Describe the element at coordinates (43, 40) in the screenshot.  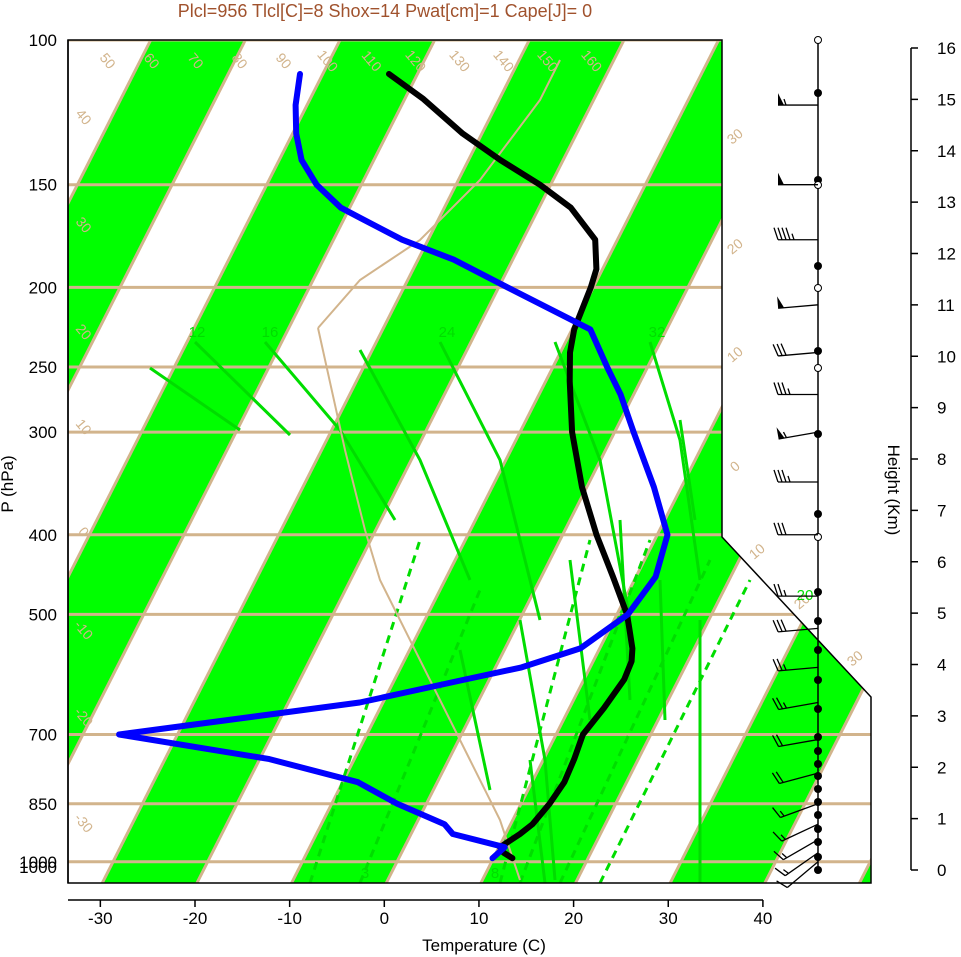
I see `pressure-tick-label: 100` at that location.